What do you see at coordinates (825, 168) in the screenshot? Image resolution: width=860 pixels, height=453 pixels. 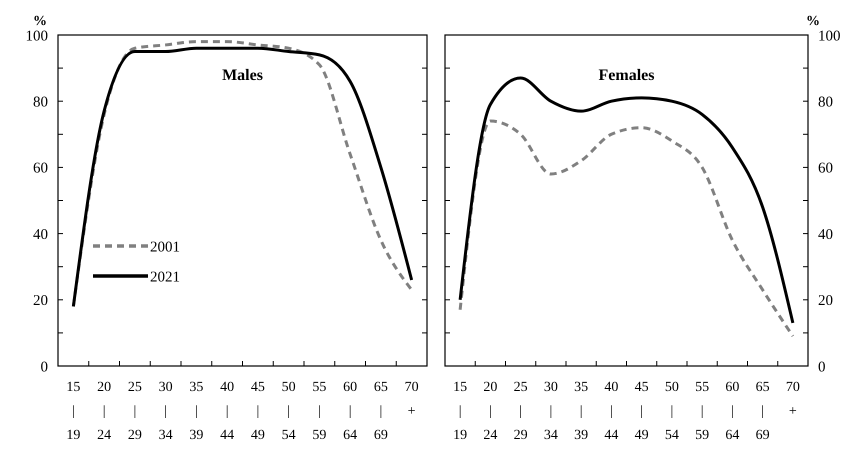 I see `y2-tick-label: 60` at bounding box center [825, 168].